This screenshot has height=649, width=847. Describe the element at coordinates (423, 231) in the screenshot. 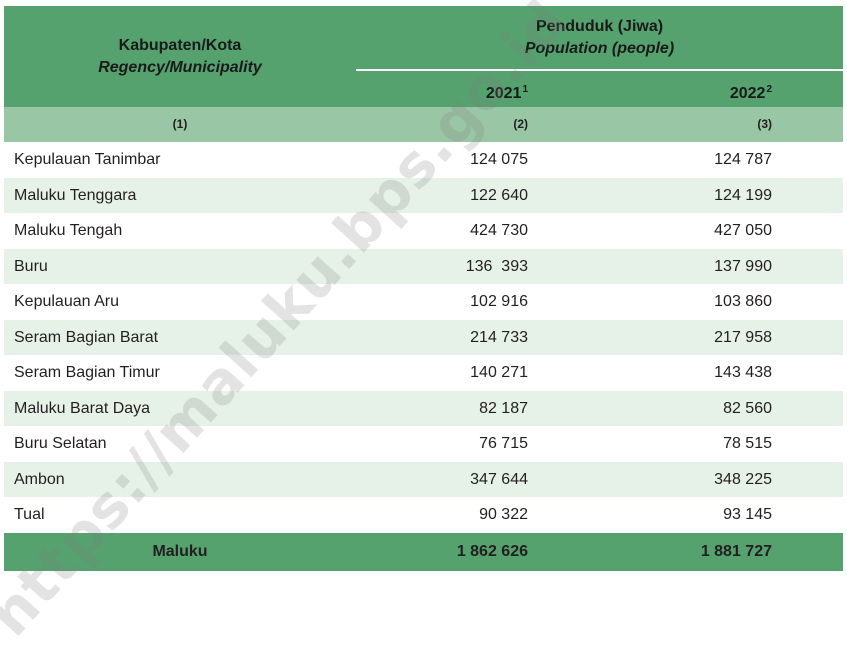

I see `table-row: Maluku Tengah 424 730 427 050` at that location.